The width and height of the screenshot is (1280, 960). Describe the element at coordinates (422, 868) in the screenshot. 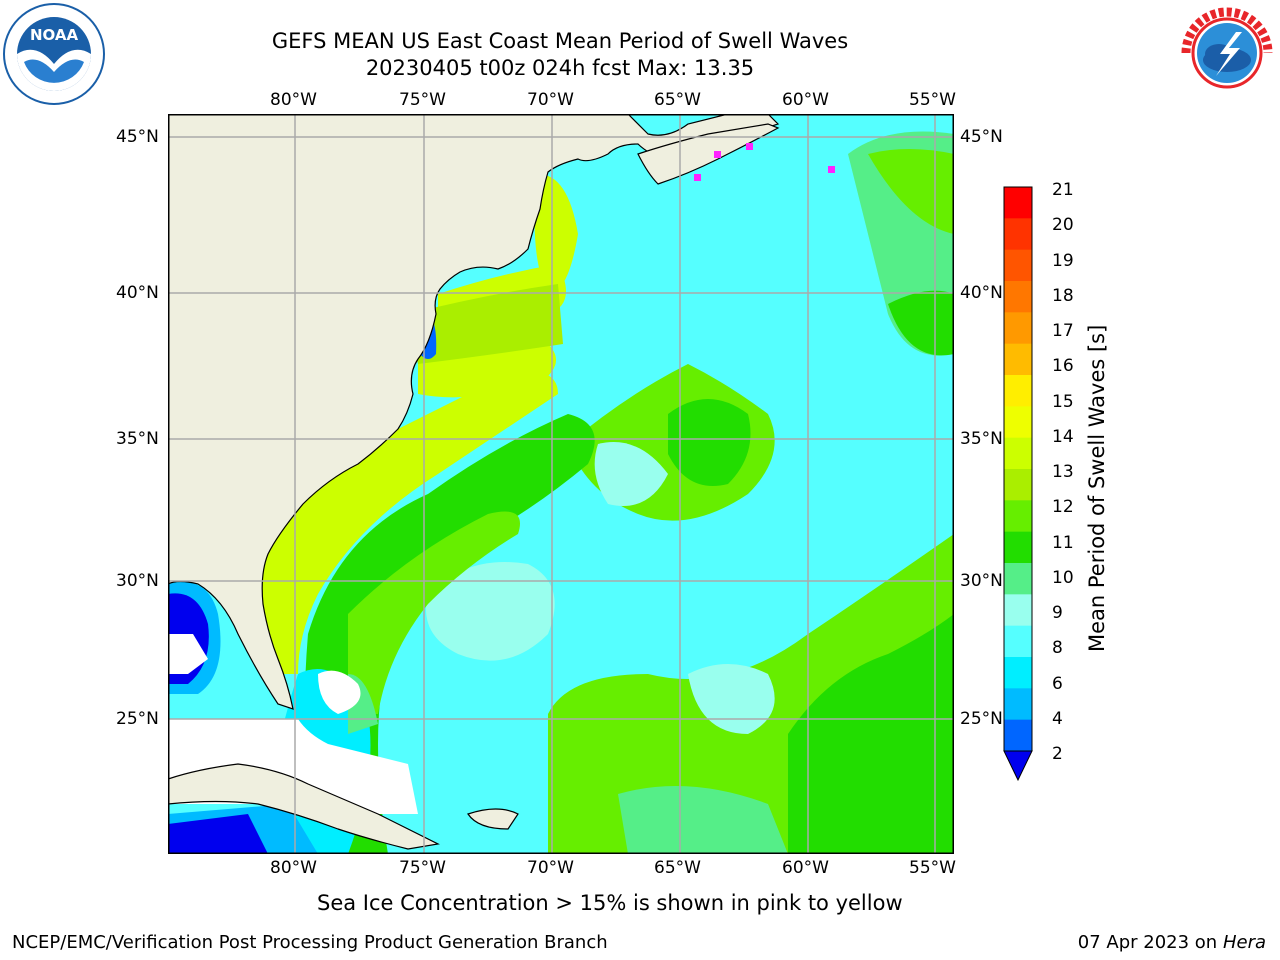

I see `lon-tick-bottom-75w: 75°W` at that location.